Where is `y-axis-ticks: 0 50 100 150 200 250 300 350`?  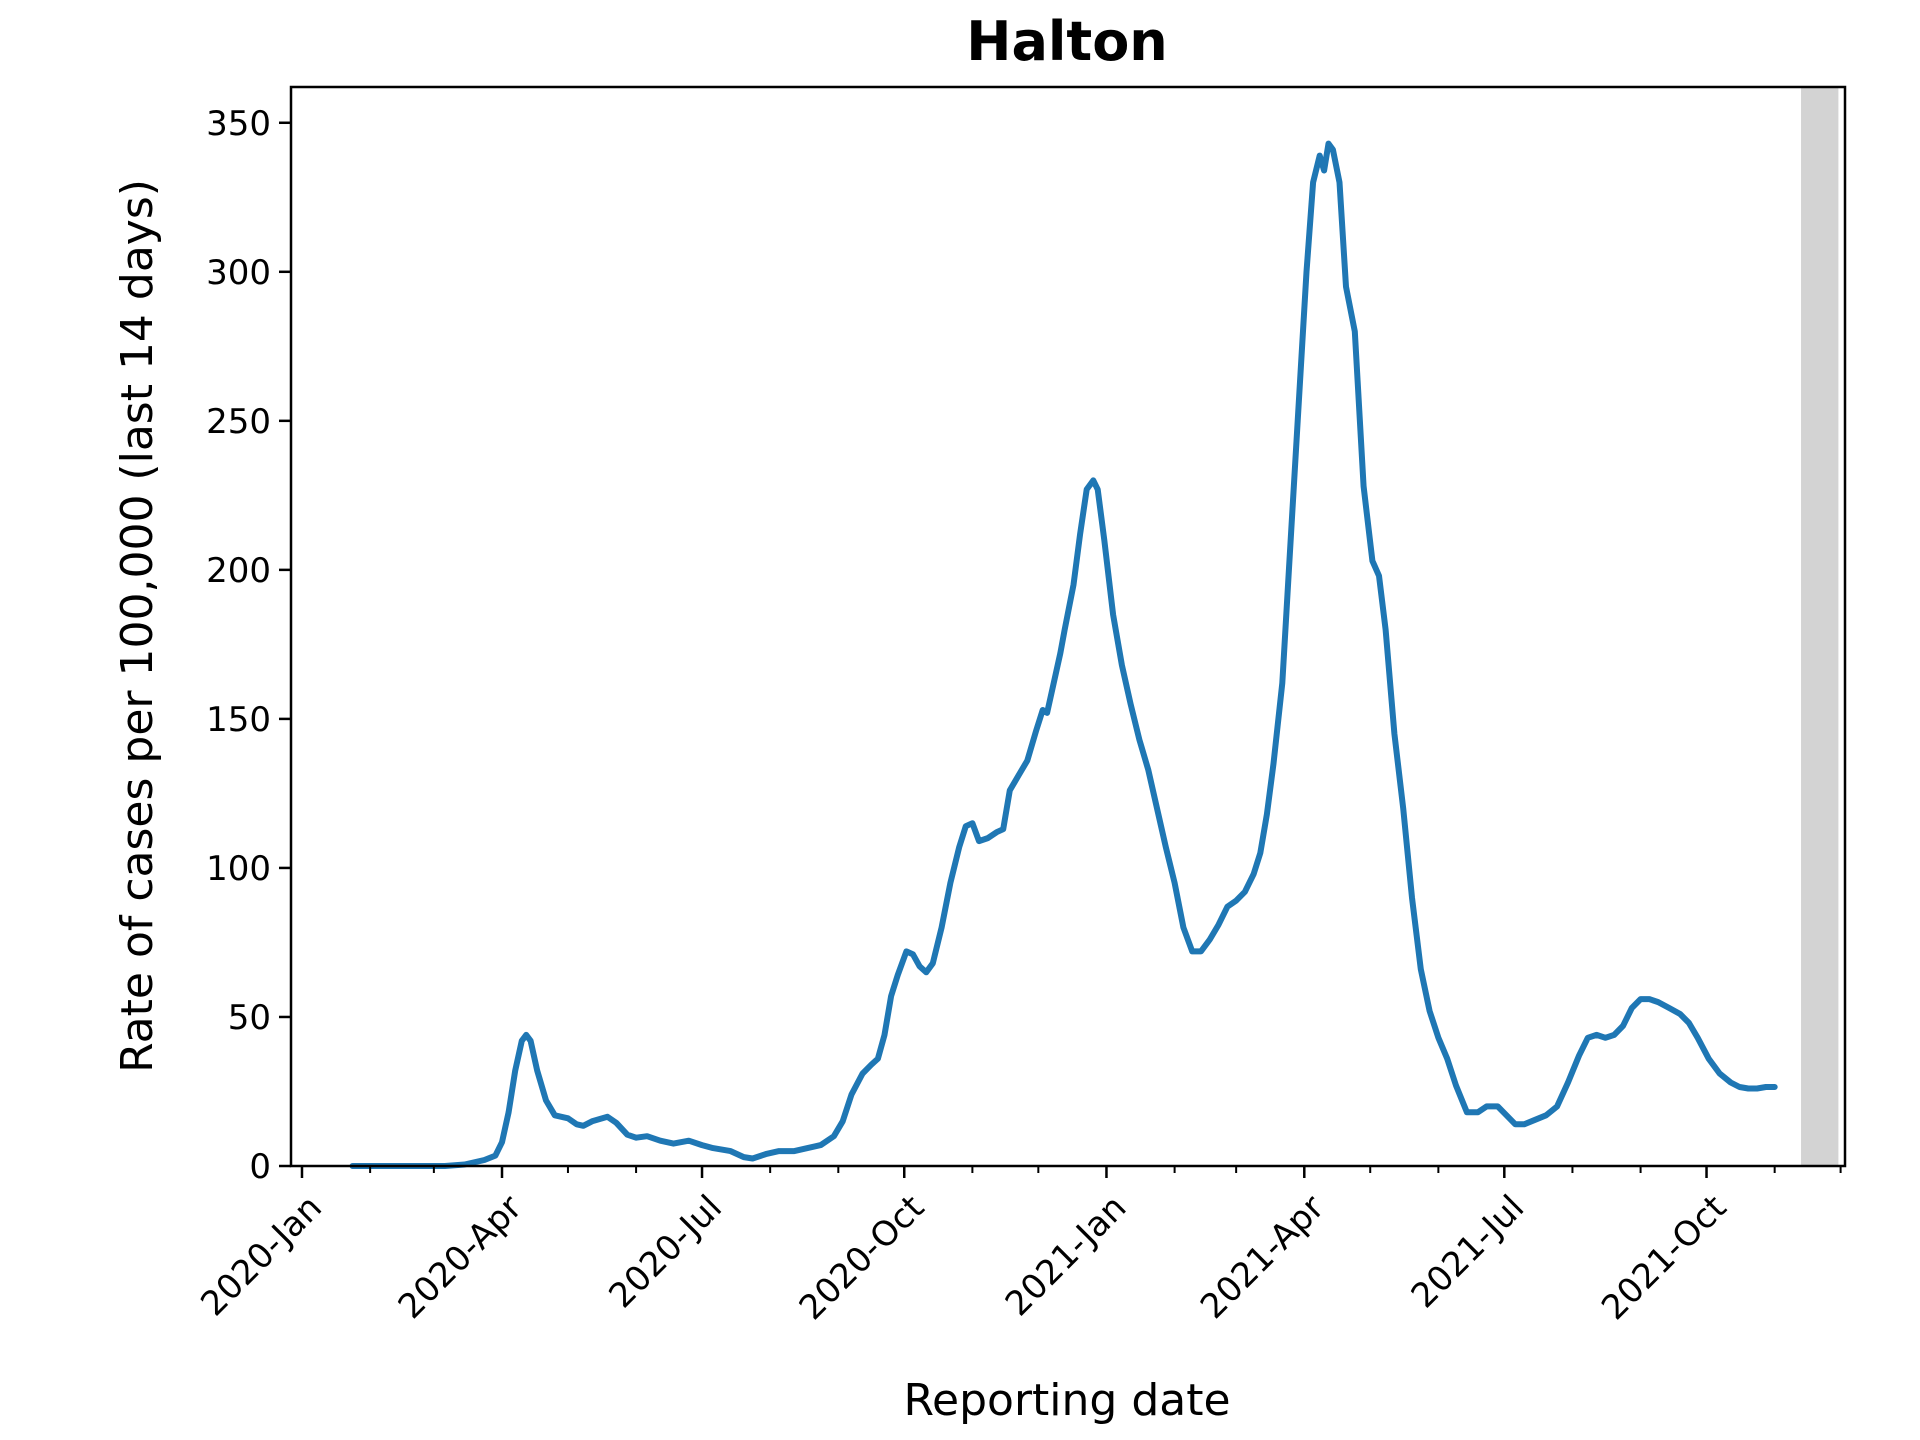
y-axis-ticks: 0 50 100 150 200 250 300 350 is located at coordinates (248, 645).